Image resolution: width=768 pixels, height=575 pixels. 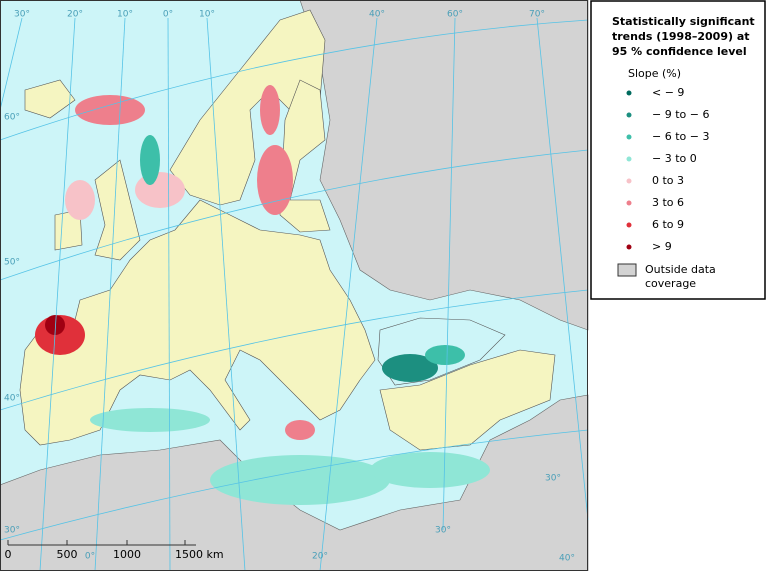 What do you see at coordinates (199, 554) in the screenshot?
I see `scale-label: 1500 km` at bounding box center [199, 554].